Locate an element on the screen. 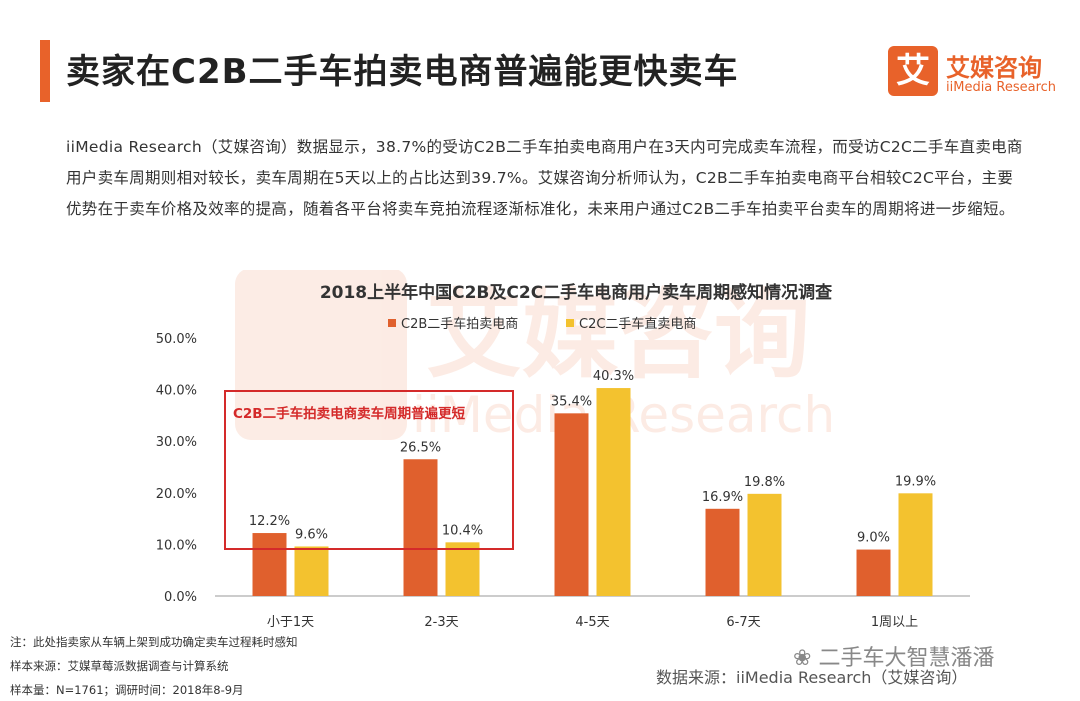 The height and width of the screenshot is (701, 1080). bar-value-label: 9.6% is located at coordinates (311, 534).